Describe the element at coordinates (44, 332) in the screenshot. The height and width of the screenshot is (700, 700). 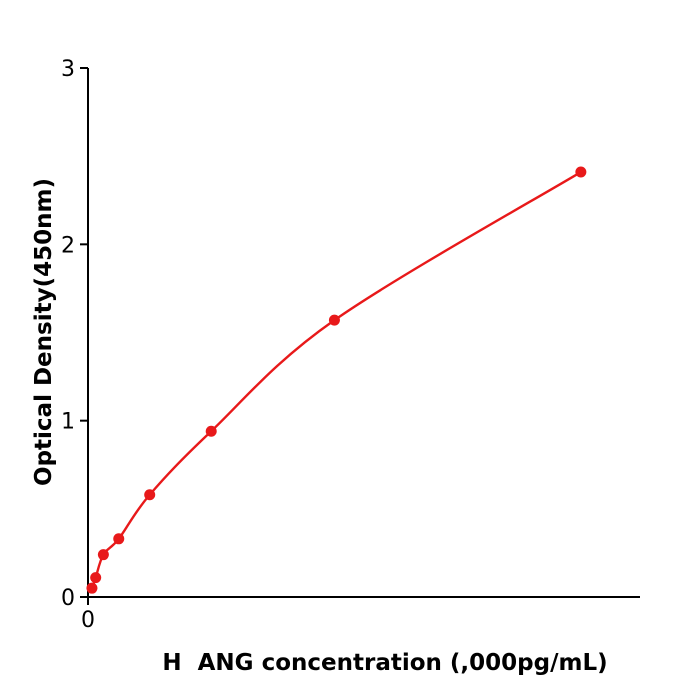
I see `y-axis-title: Optical Density(450nm)` at that location.